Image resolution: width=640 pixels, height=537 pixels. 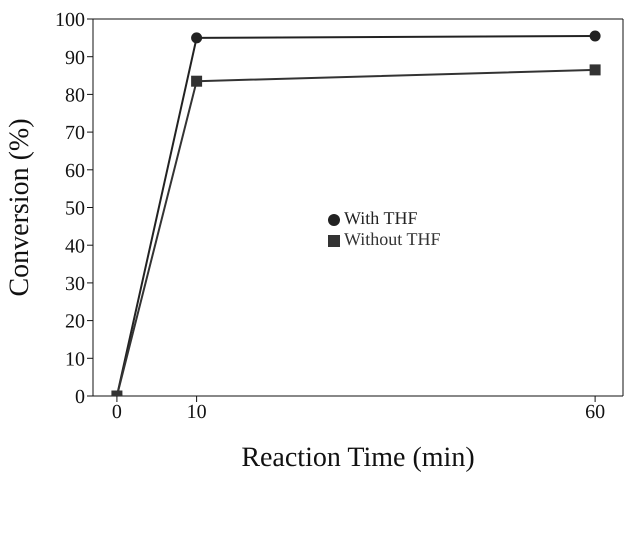 What do you see at coordinates (70, 20) in the screenshot?
I see `y-tick-label: 100` at bounding box center [70, 20].